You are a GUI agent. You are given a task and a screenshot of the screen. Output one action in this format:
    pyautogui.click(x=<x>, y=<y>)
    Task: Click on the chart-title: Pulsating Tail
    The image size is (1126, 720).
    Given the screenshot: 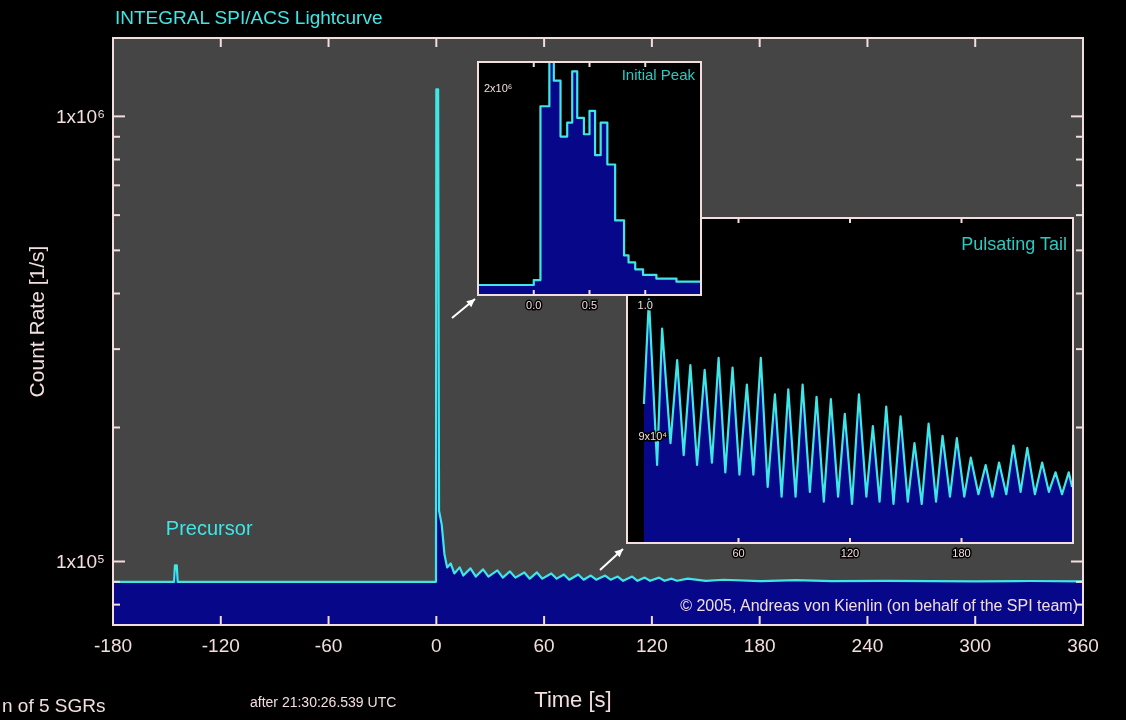 What is the action you would take?
    pyautogui.click(x=1014, y=244)
    